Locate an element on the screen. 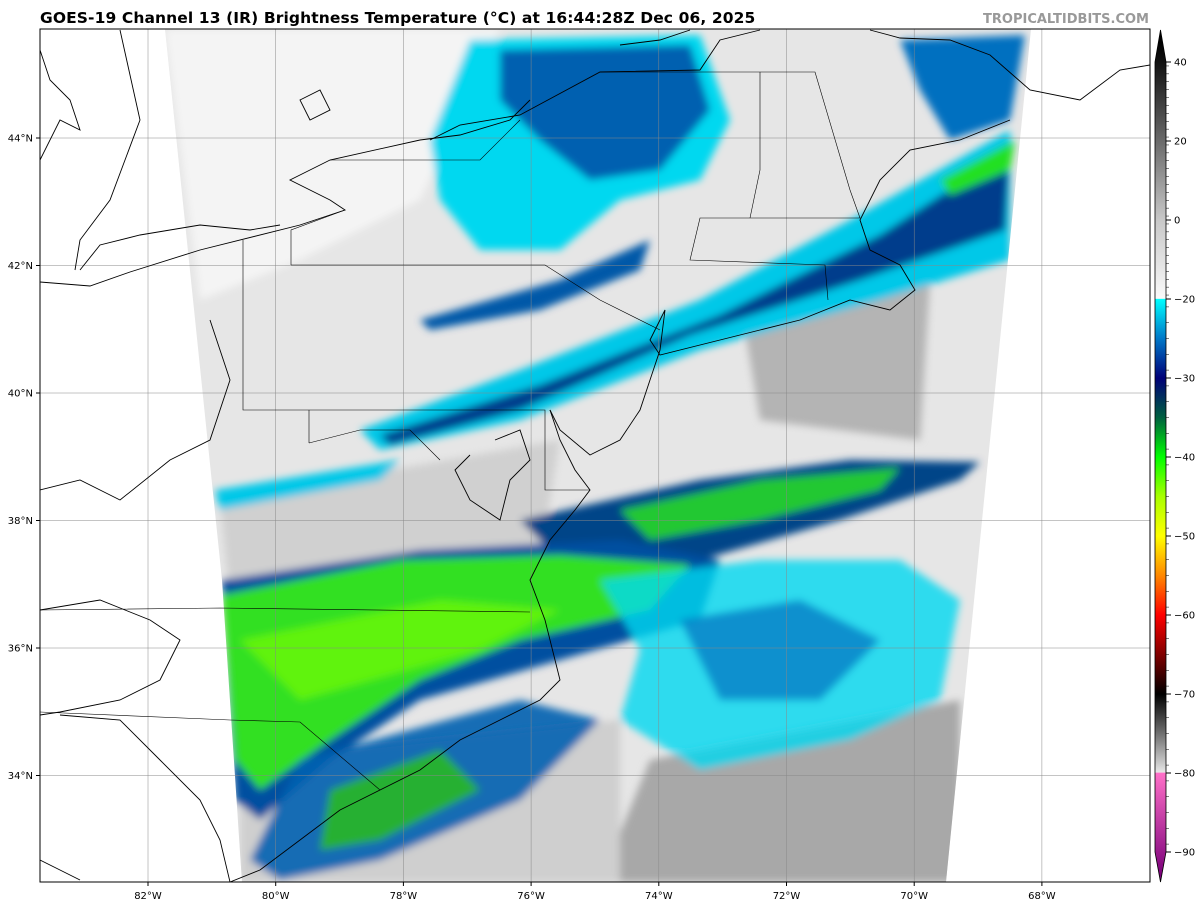 The image size is (1200, 906). colorbar-scale is located at coordinates (1160, 456).